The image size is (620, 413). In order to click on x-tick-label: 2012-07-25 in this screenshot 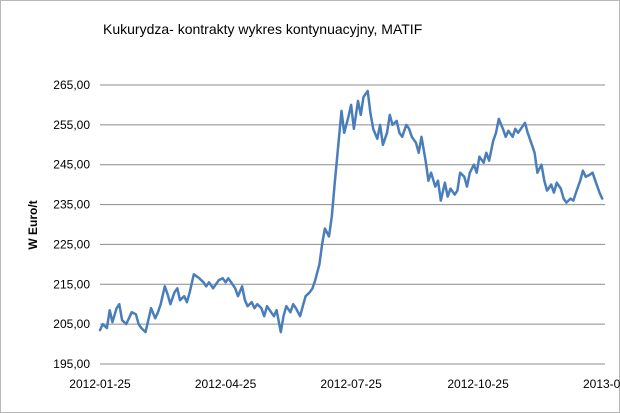, I will do `click(351, 384)`.